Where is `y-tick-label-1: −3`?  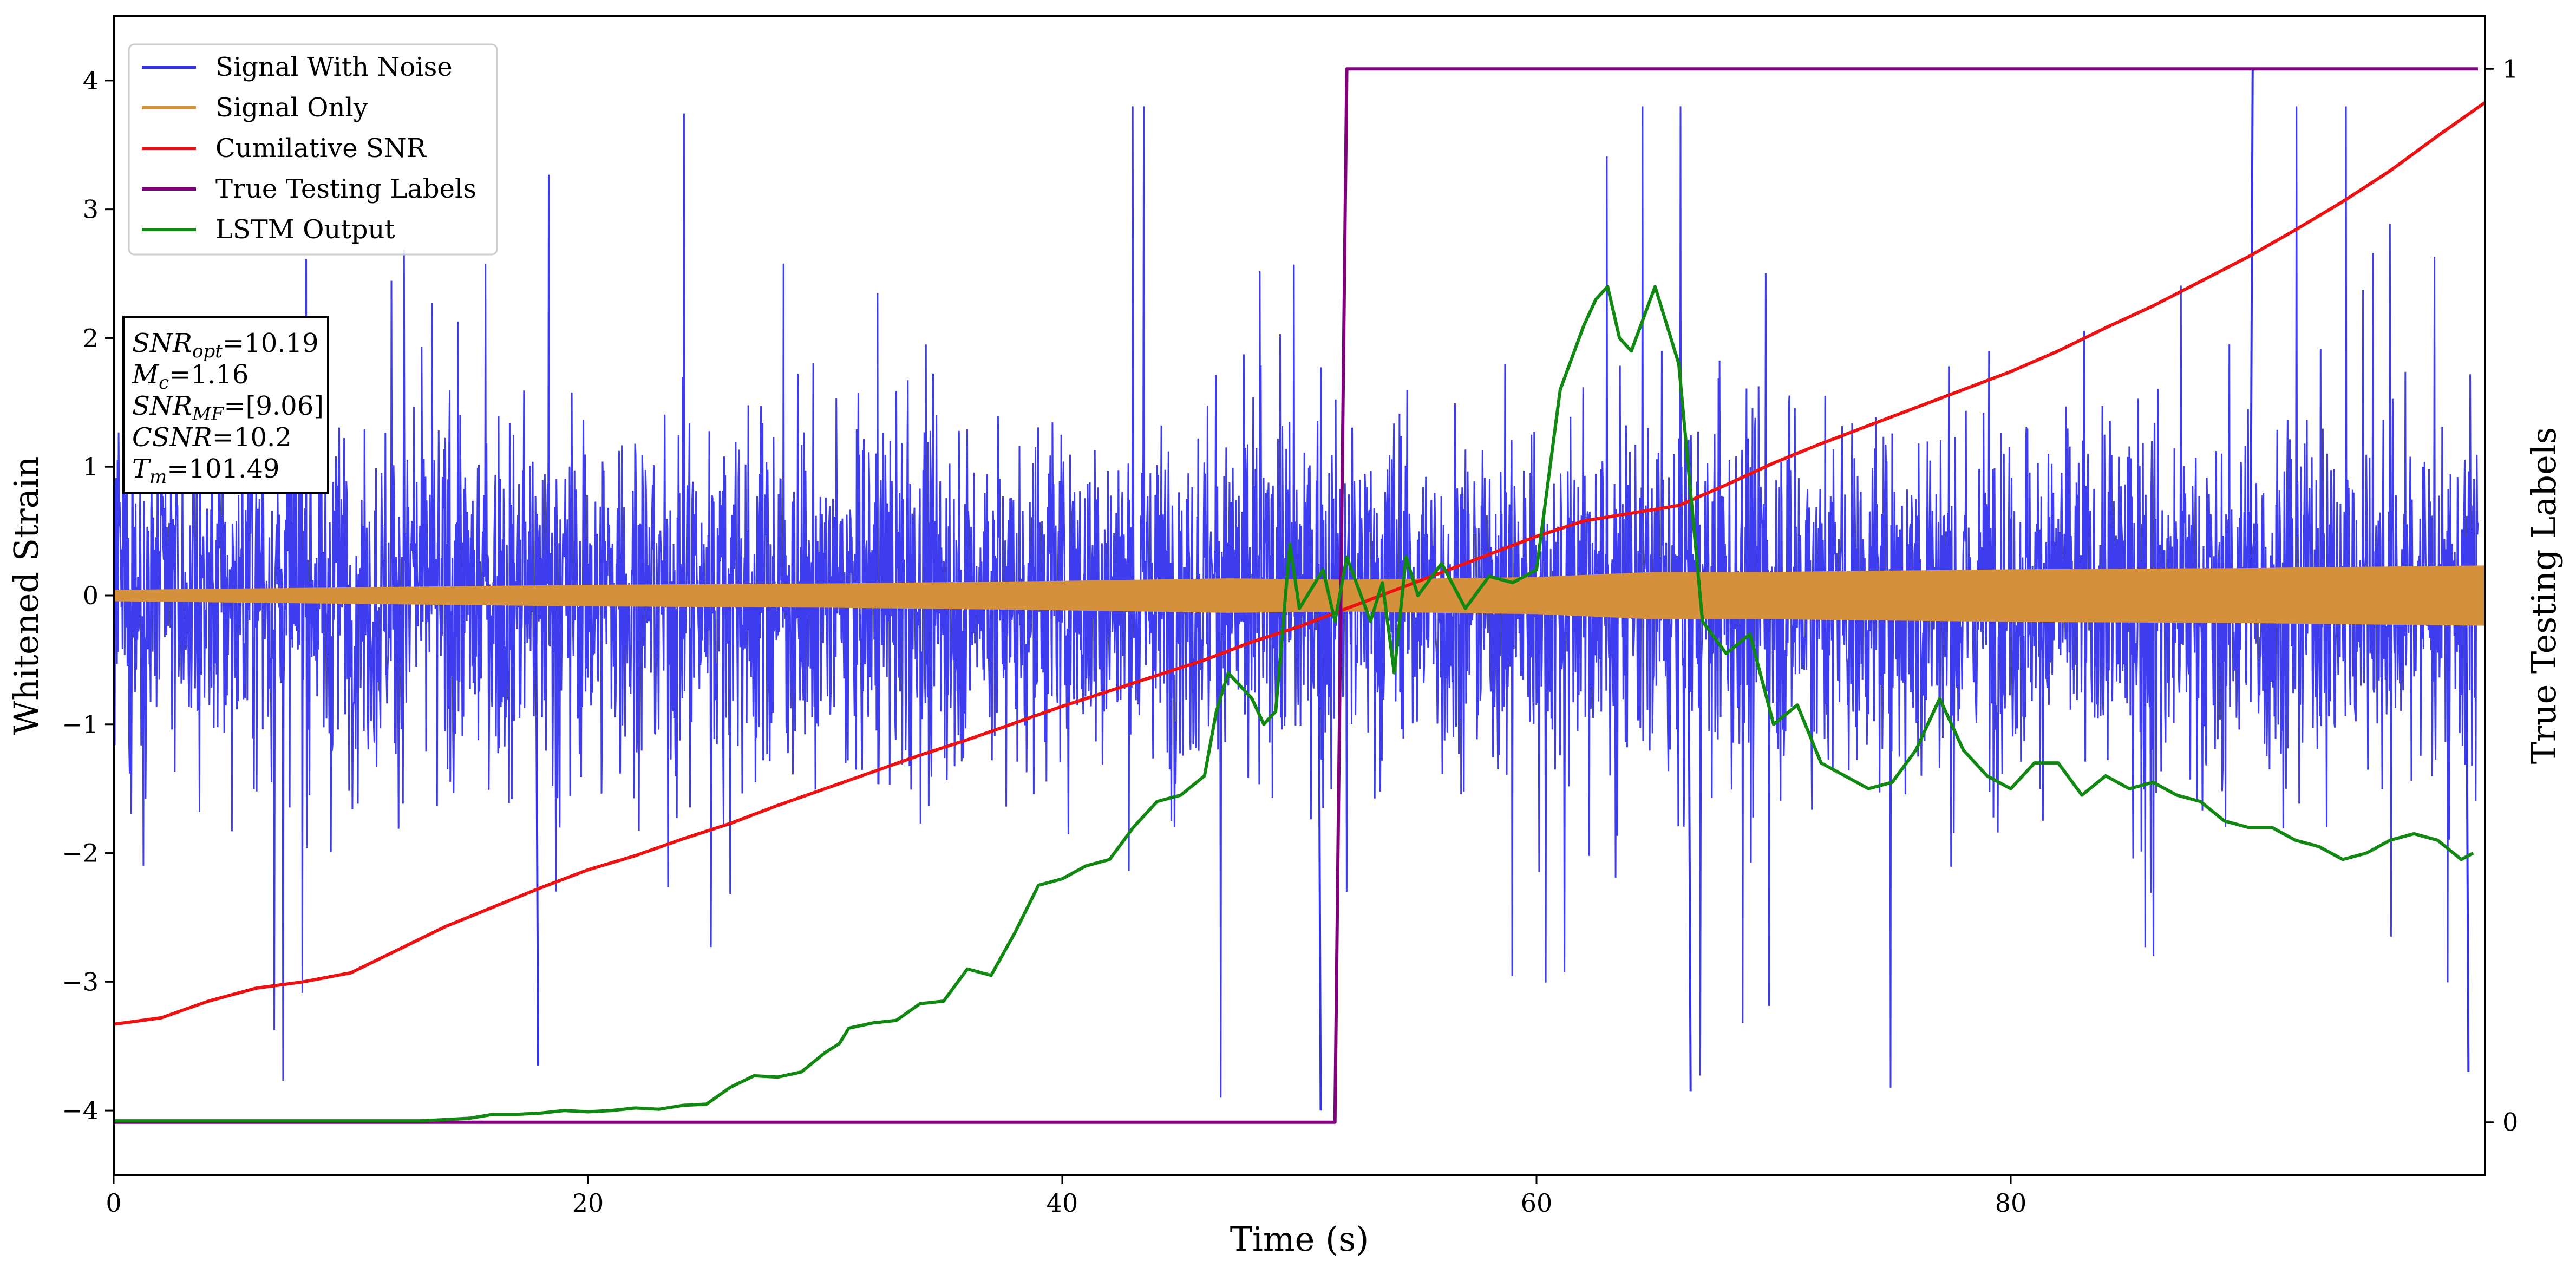
y-tick-label-1: −3 is located at coordinates (80, 981).